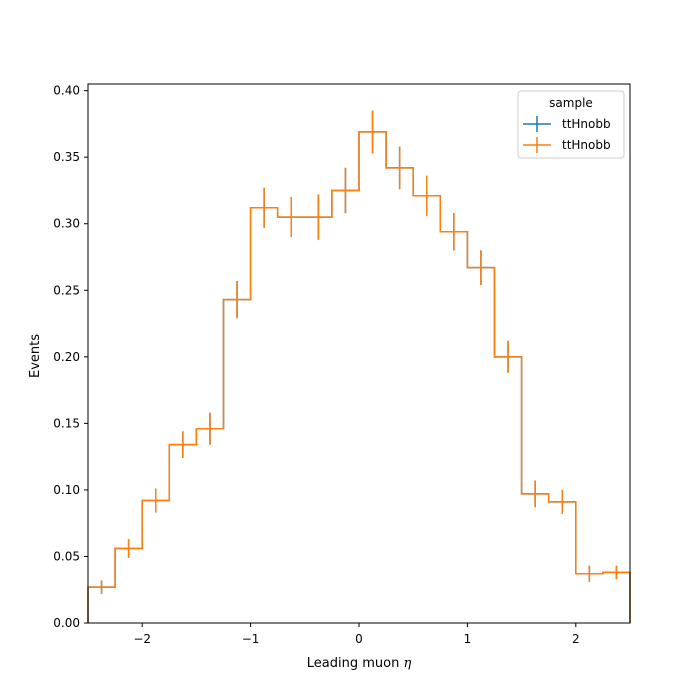  I want to click on y-tick-label: 0.15, so click(66, 423).